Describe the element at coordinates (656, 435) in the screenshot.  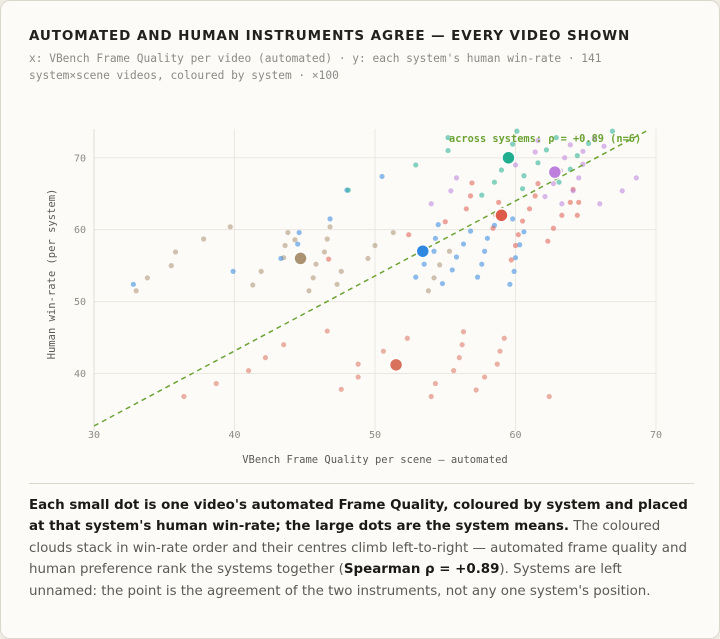
I see `x-tick-label: 70` at that location.